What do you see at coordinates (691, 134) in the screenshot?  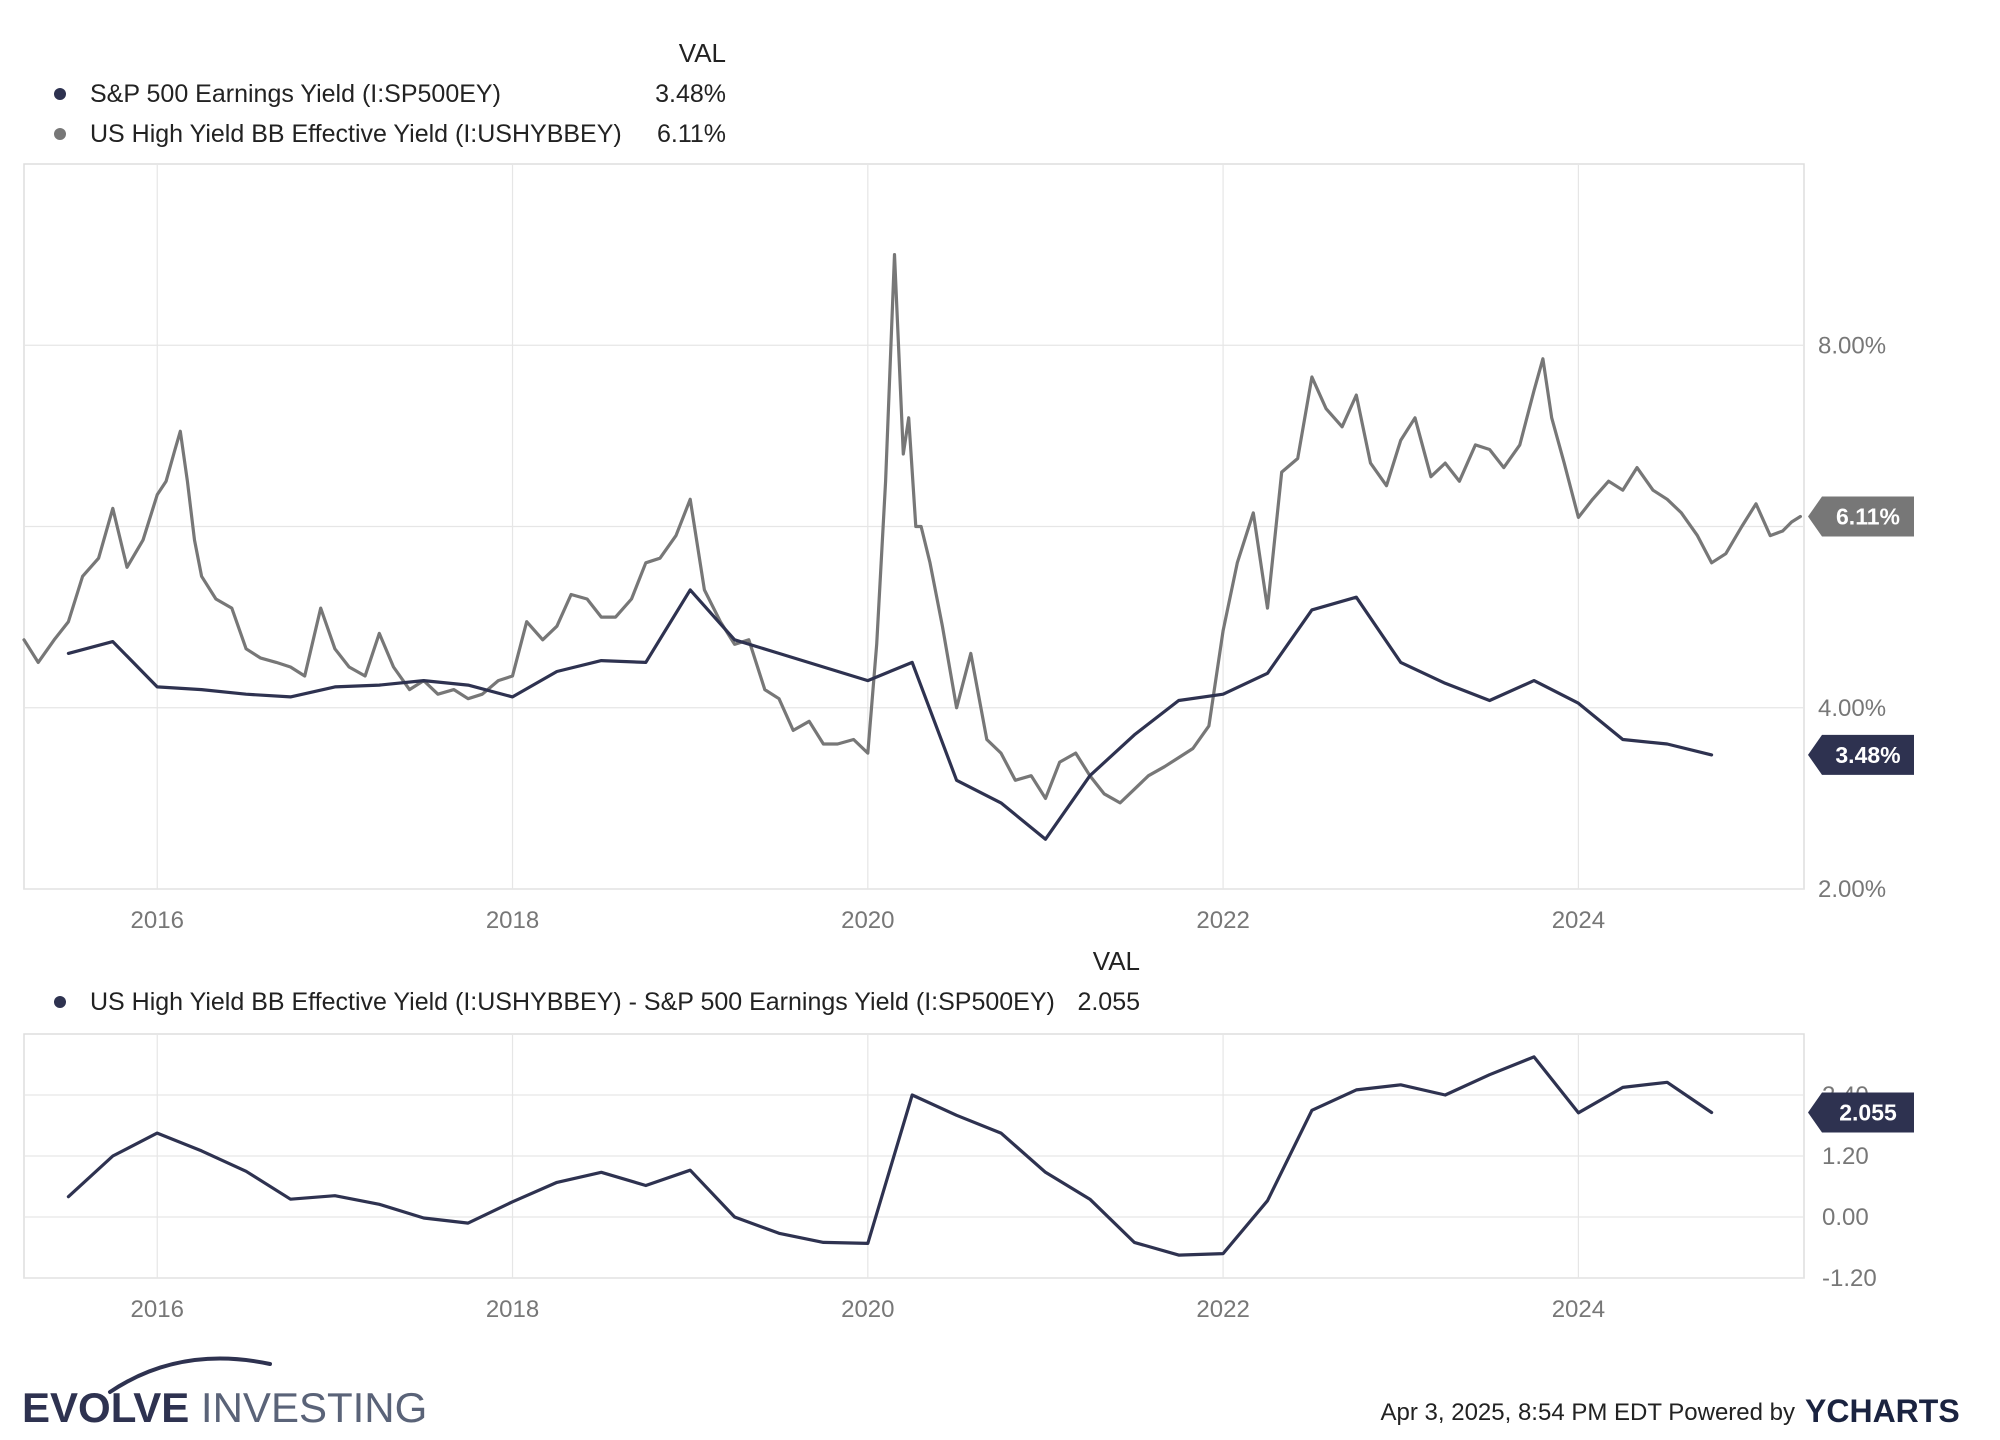 I see `legend-value-hy-bb: 6.11%` at bounding box center [691, 134].